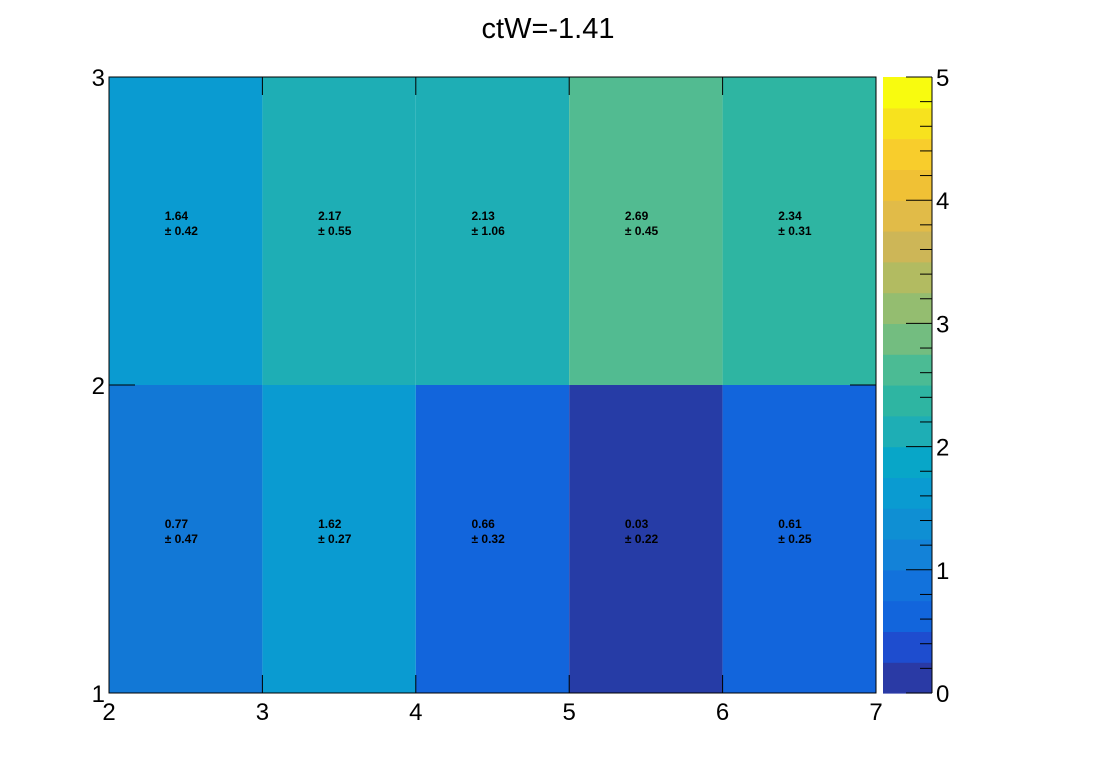 Image resolution: width=1096 pixels, height=777 pixels. What do you see at coordinates (415, 712) in the screenshot?
I see `x-tick-label: 4` at bounding box center [415, 712].